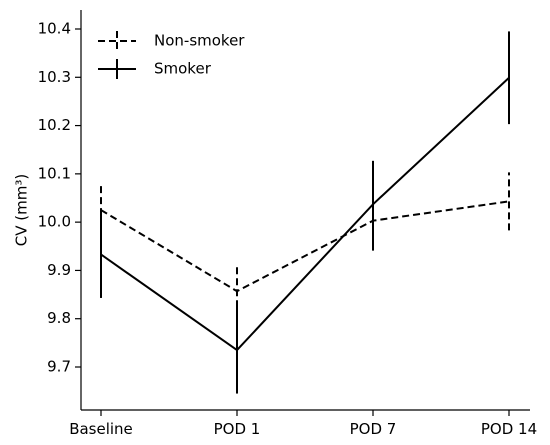 This screenshot has width=550, height=445. What do you see at coordinates (237, 429) in the screenshot?
I see `x-tick-label: POD 1` at bounding box center [237, 429].